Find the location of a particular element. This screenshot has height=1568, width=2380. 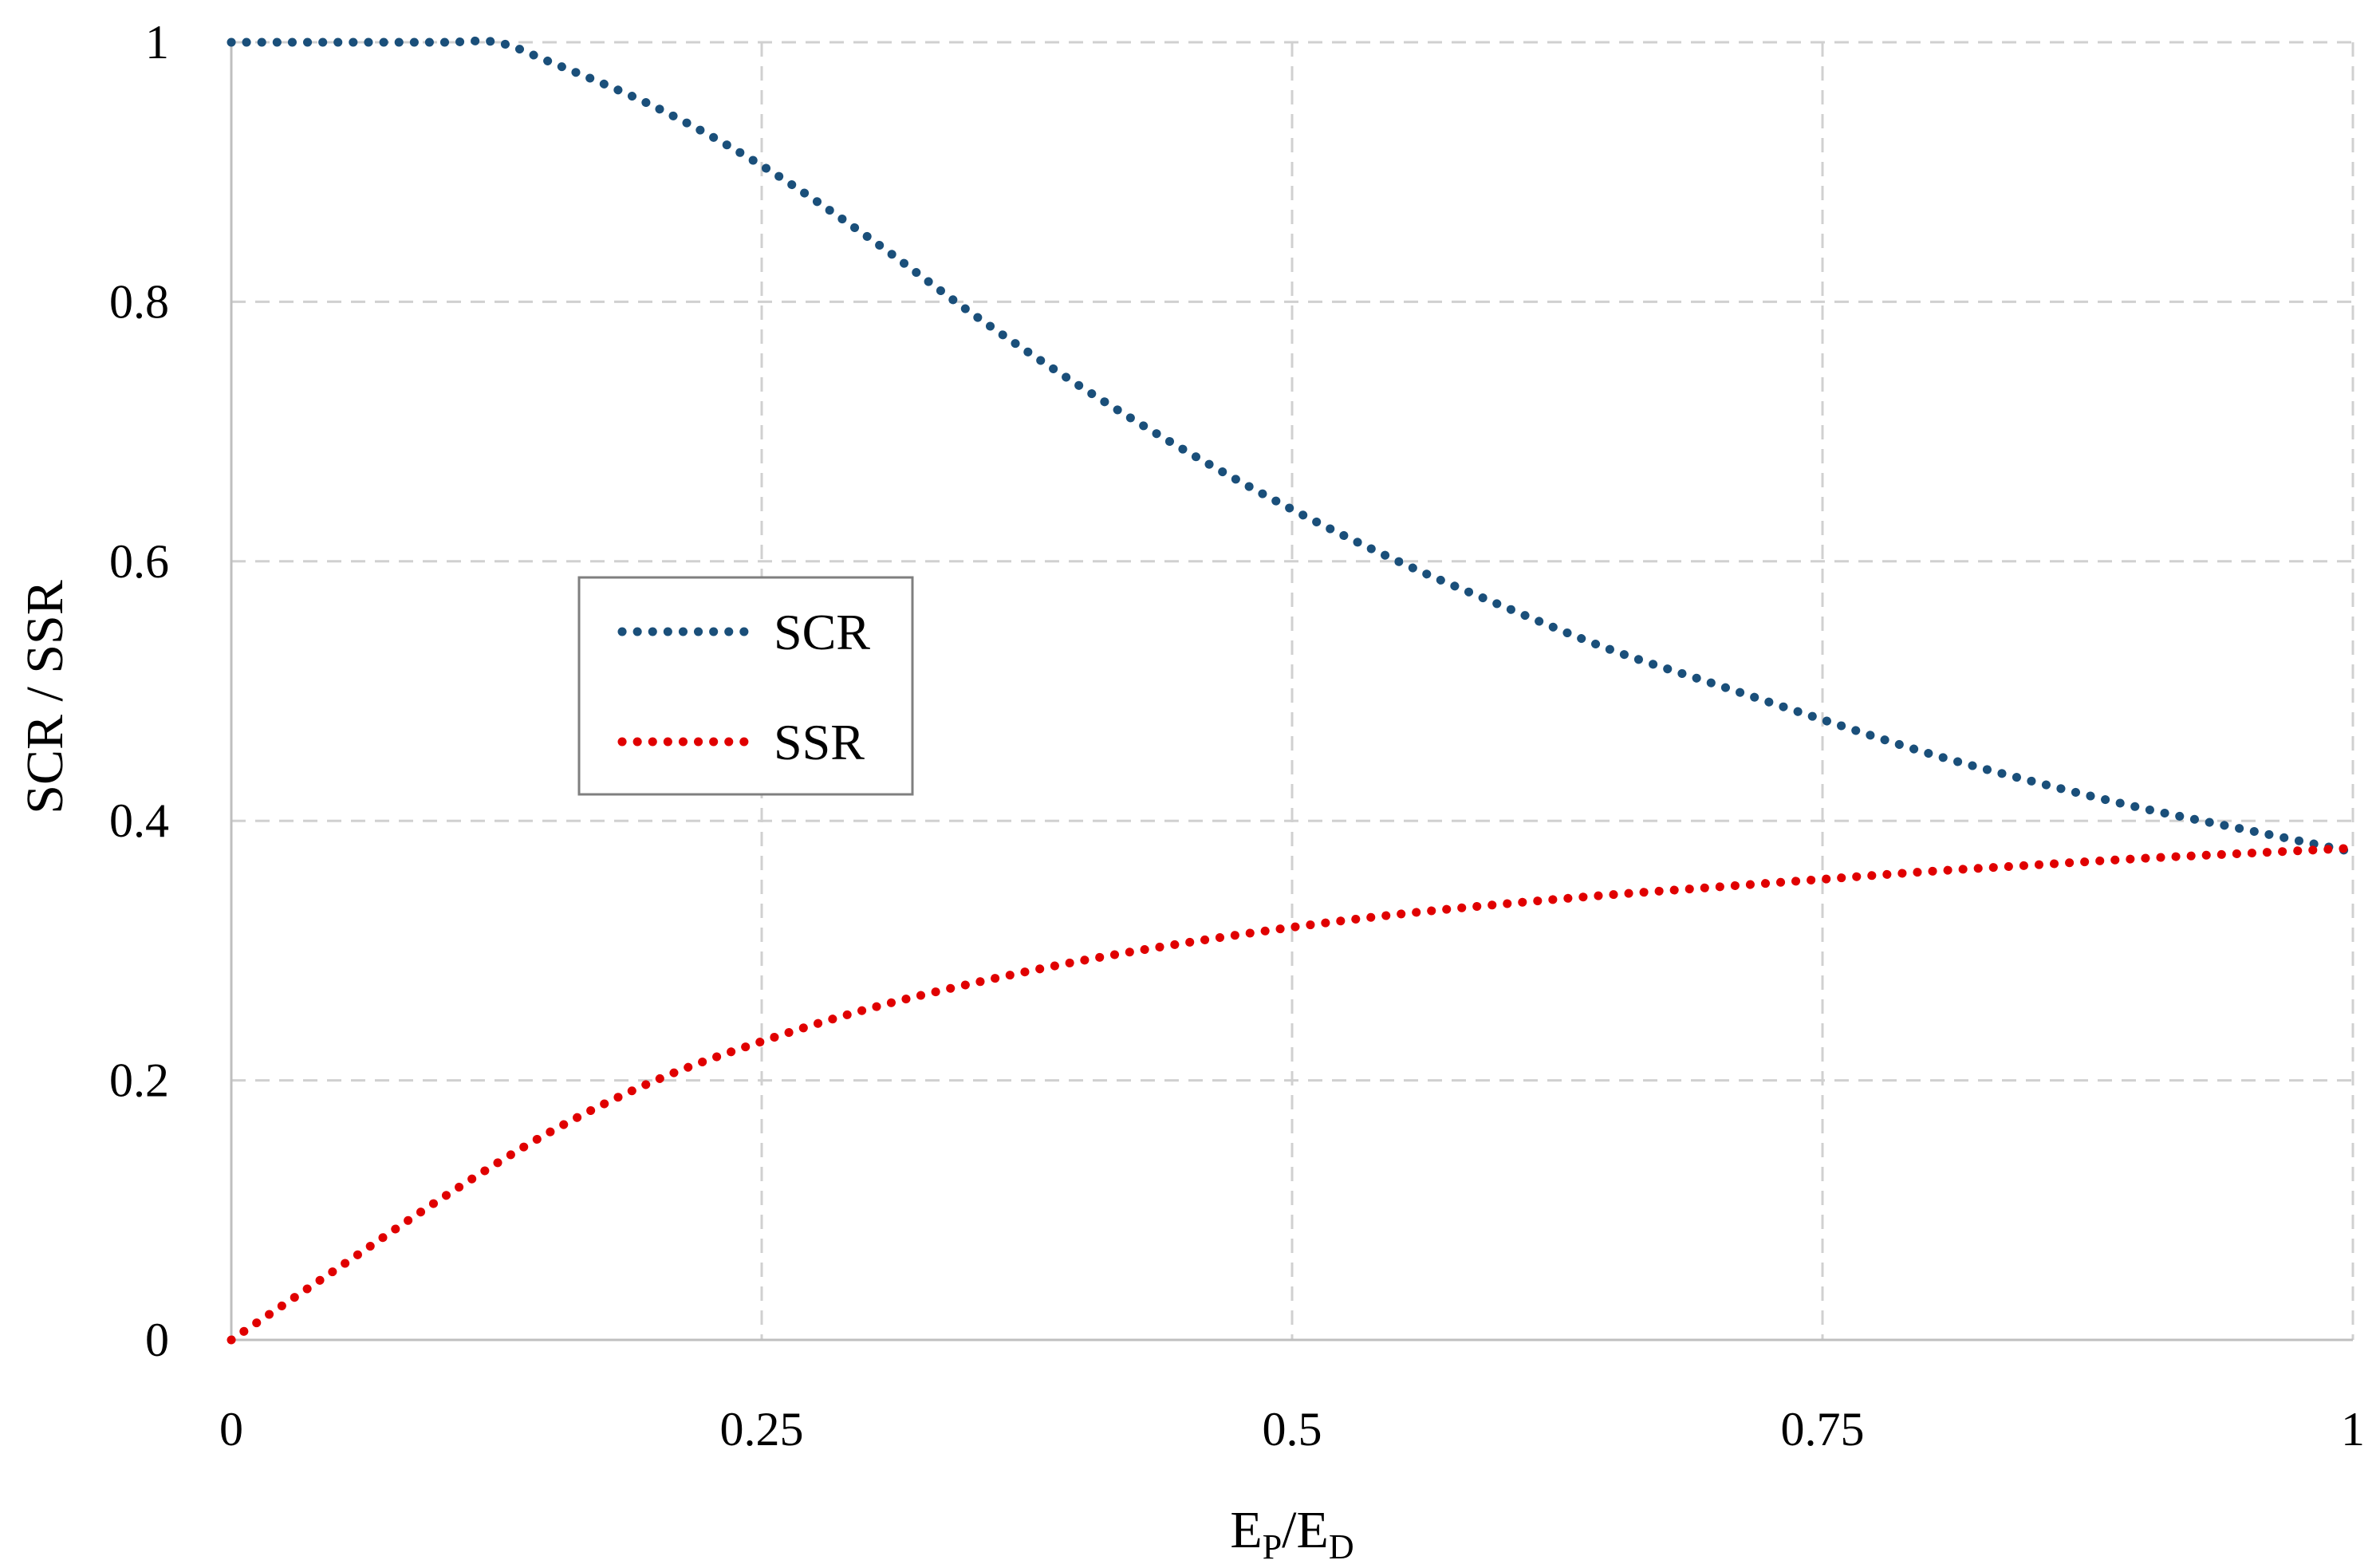

x-axis-title: EP/ED is located at coordinates (1292, 1533).